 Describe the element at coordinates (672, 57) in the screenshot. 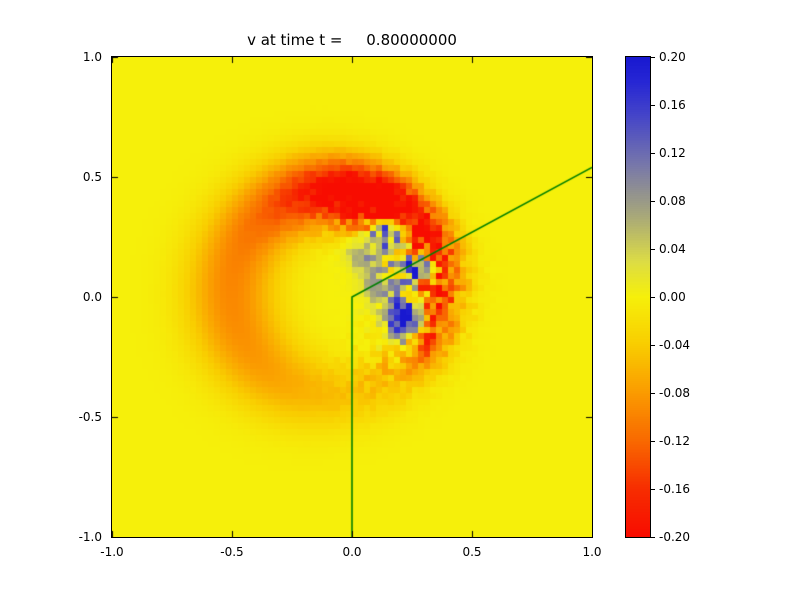

I see `colorbar-tick-label: 0.20` at that location.